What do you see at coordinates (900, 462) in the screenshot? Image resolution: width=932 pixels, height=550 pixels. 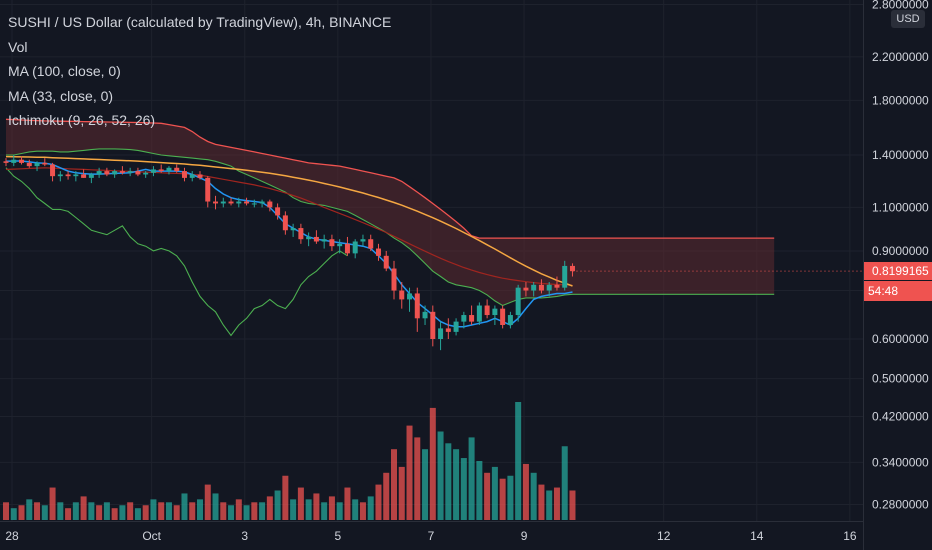 I see `price-tick-label: 0.3400000` at bounding box center [900, 462].